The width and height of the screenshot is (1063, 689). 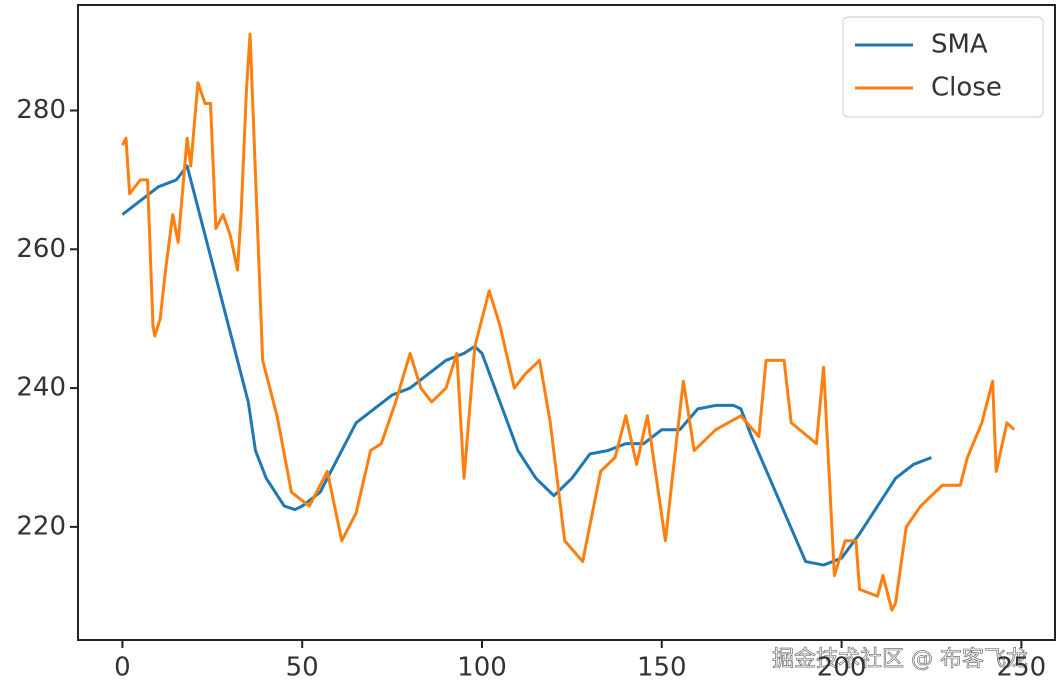 I want to click on x-tick-label: 0, so click(x=122, y=668).